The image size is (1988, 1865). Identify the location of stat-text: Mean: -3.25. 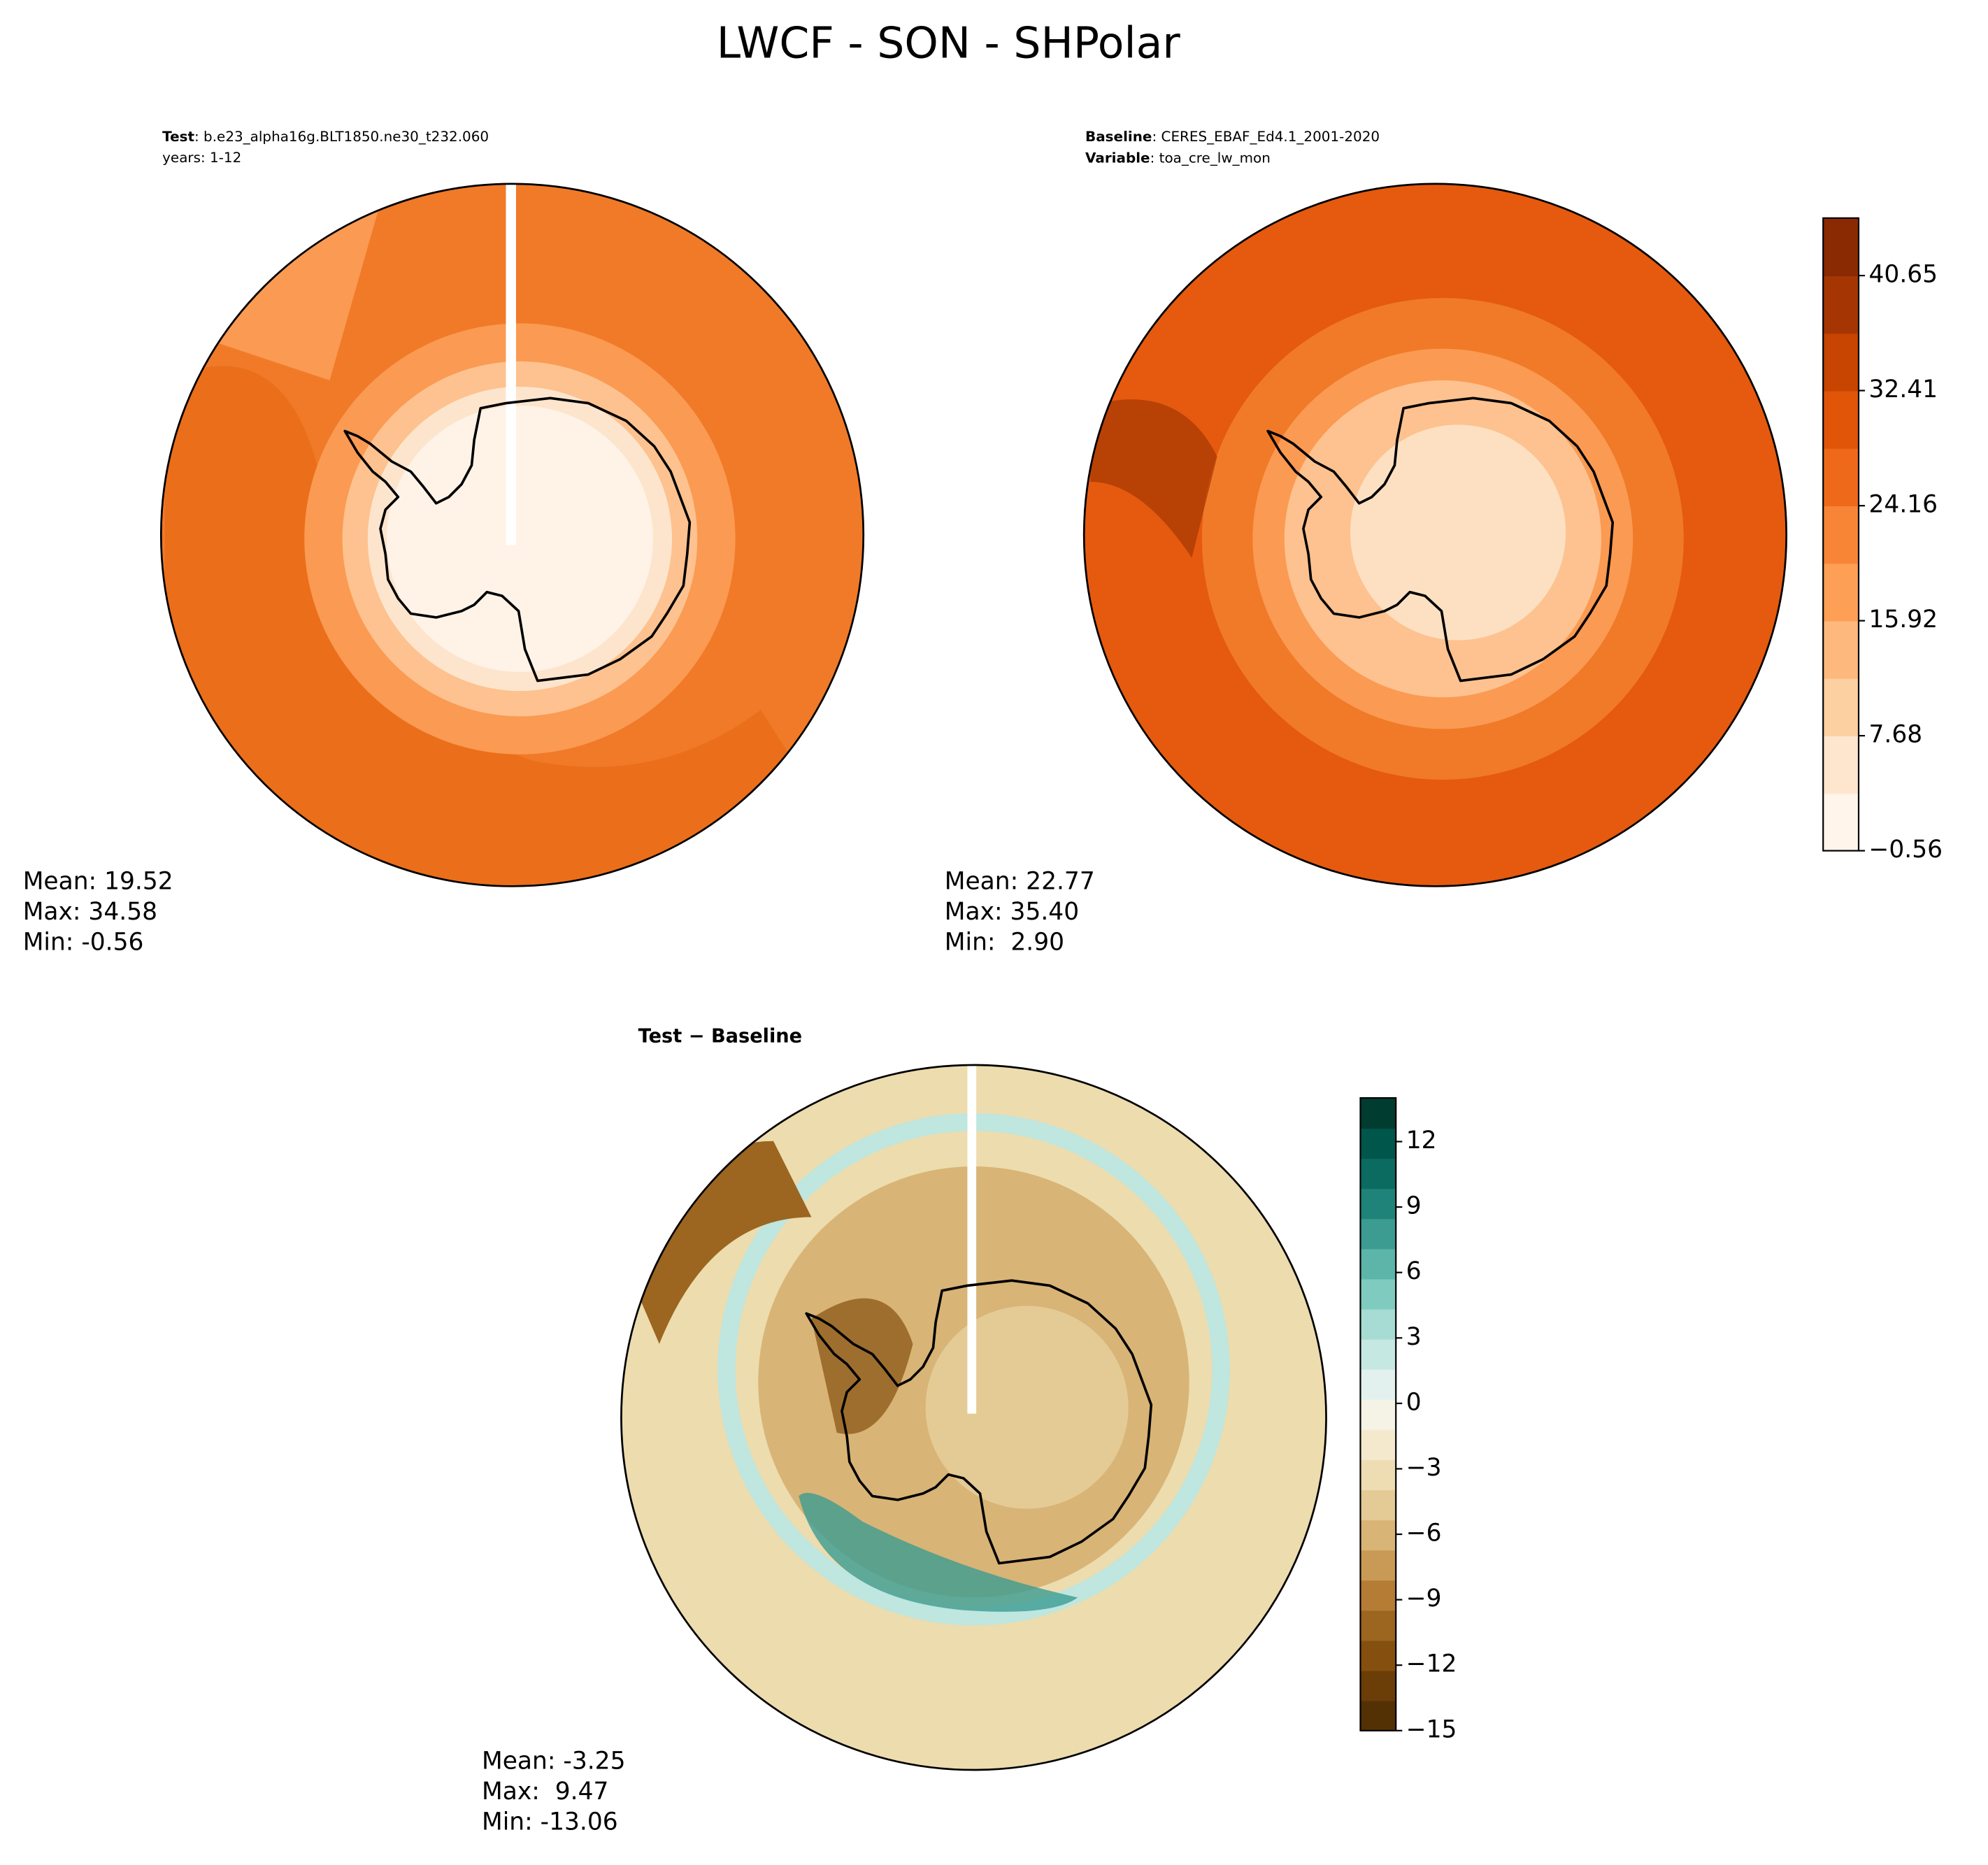
(553, 1761).